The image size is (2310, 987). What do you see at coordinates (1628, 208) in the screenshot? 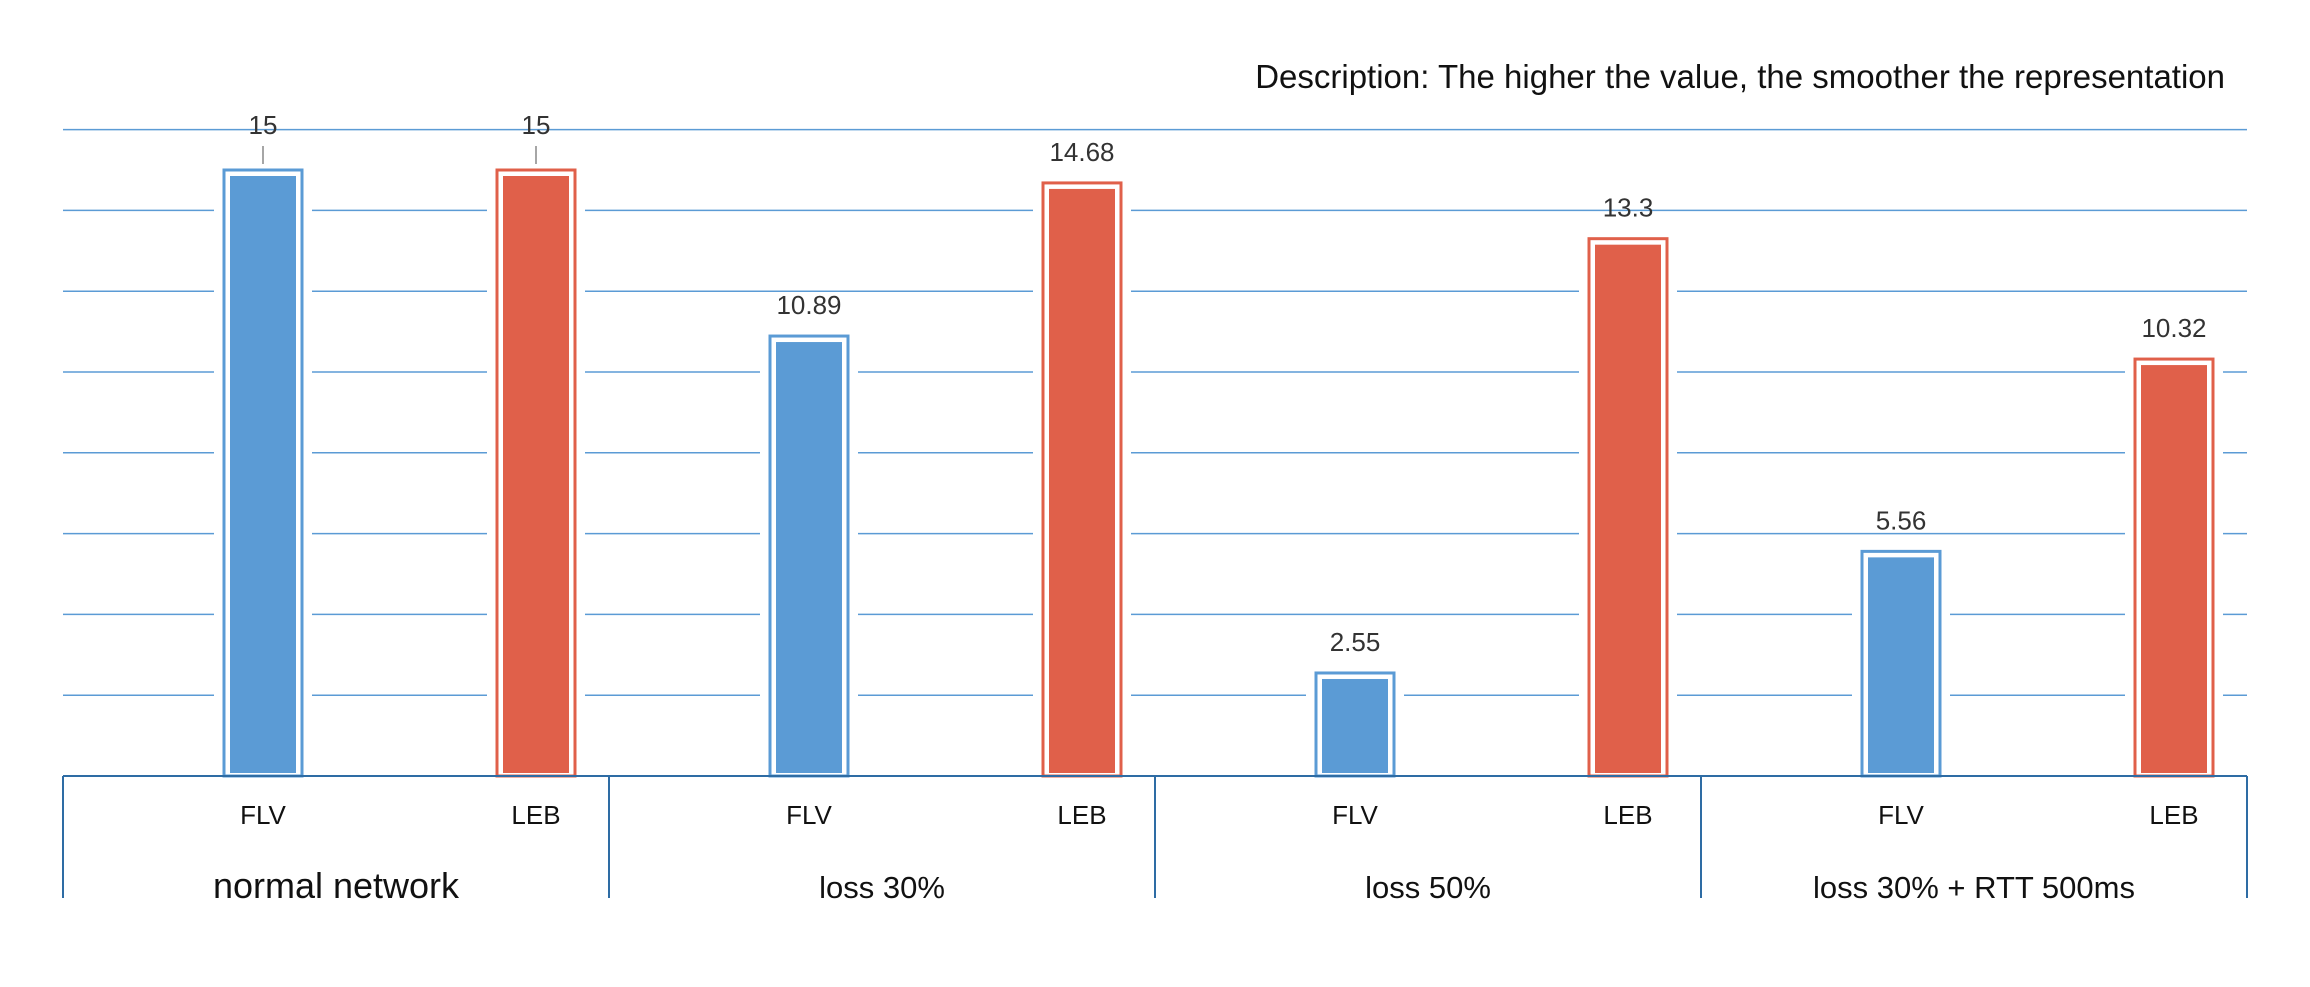
I see `value-label: 13.3` at bounding box center [1628, 208].